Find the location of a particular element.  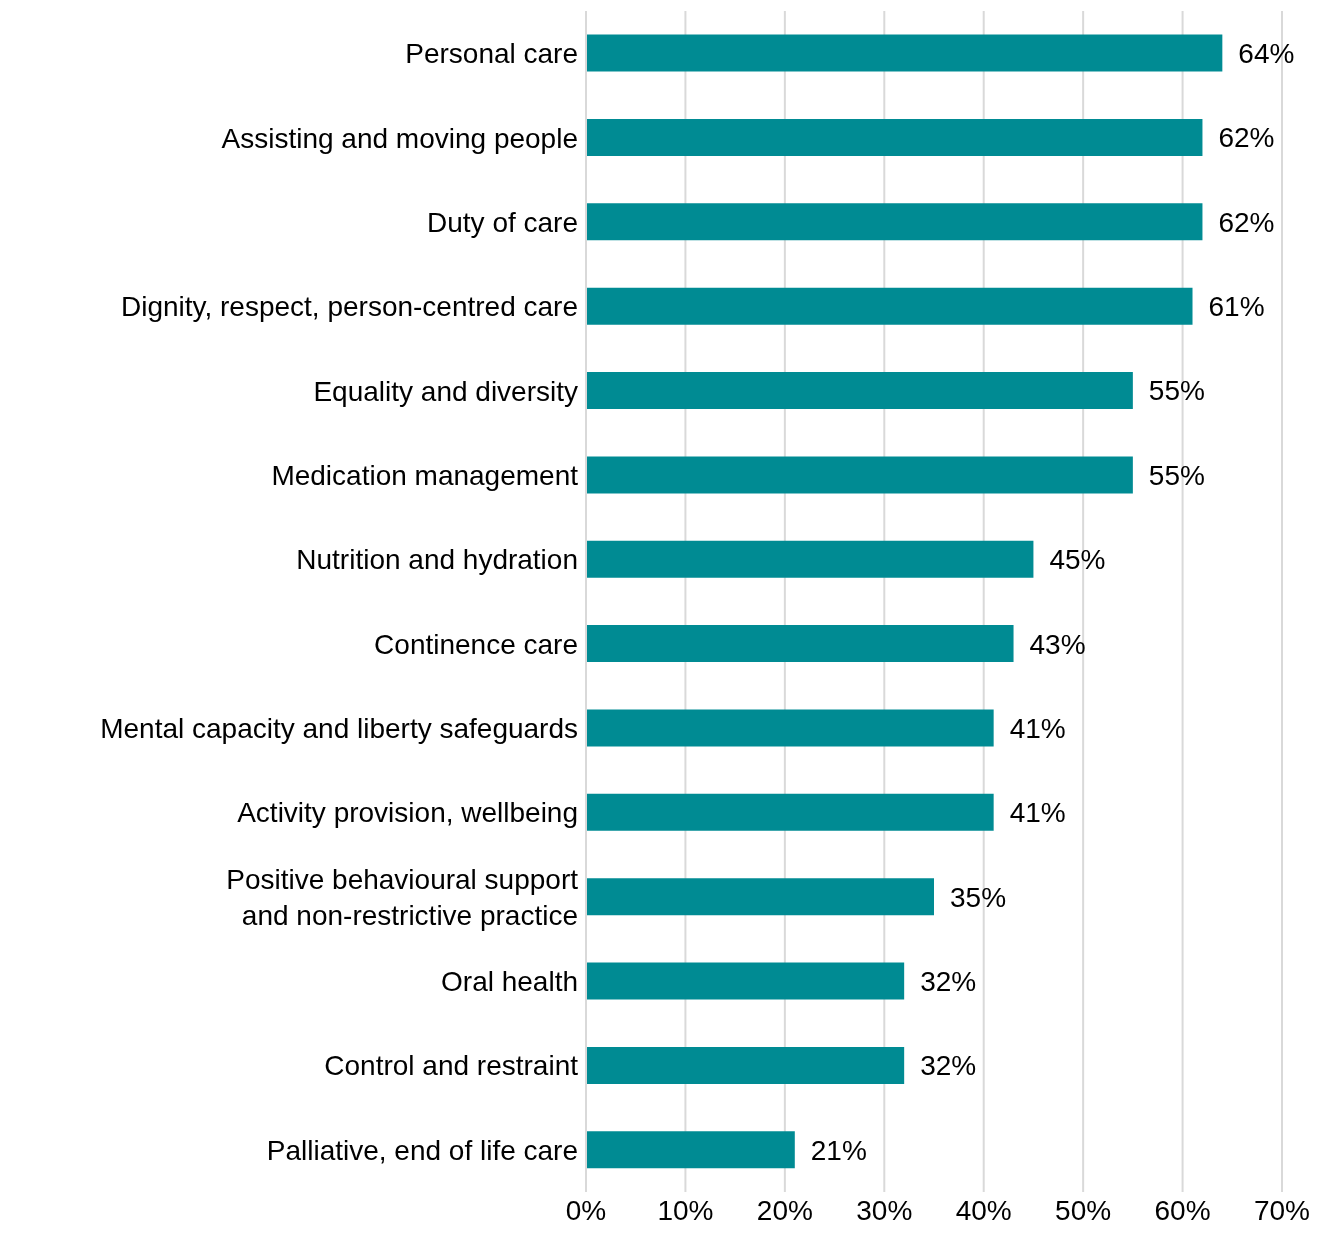

data-label: 64% is located at coordinates (1266, 54).